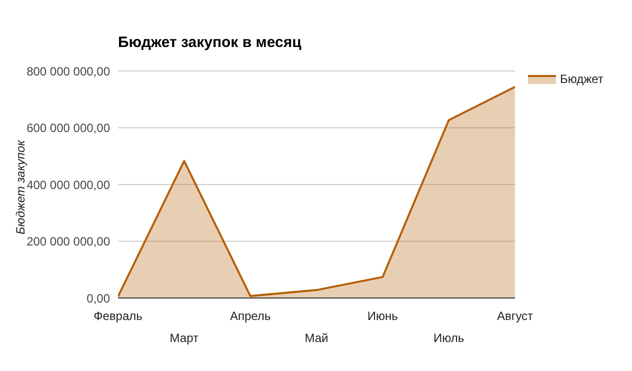 This screenshot has height=371, width=632. What do you see at coordinates (185, 338) in the screenshot?
I see `x-tick-label: Март` at bounding box center [185, 338].